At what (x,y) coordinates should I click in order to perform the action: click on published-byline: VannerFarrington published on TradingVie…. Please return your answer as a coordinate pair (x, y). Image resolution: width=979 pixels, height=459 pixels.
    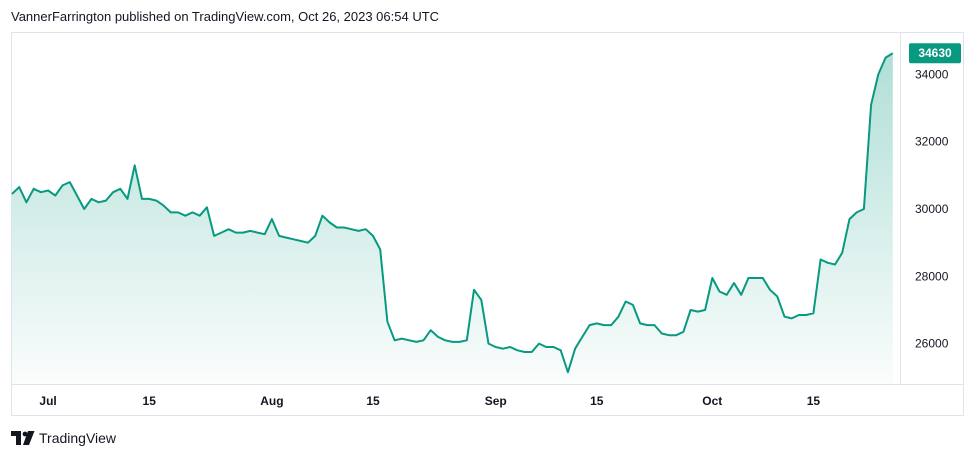
    Looking at the image, I should click on (225, 16).